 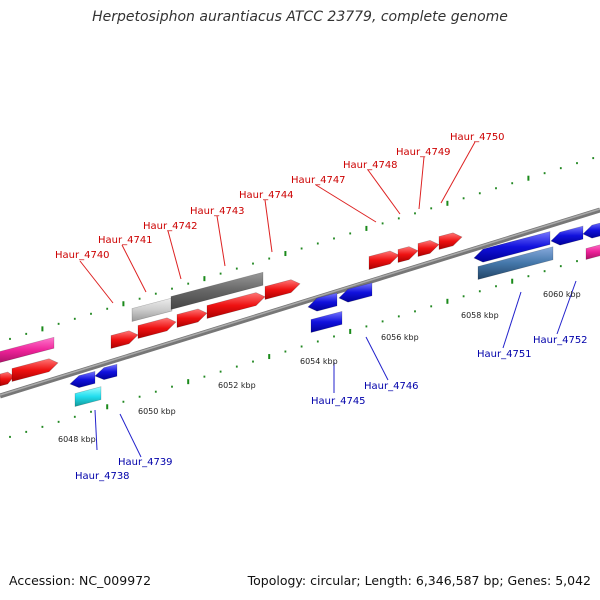 What do you see at coordinates (370, 165) in the screenshot?
I see `gene-label-top: Haur_4748` at bounding box center [370, 165].